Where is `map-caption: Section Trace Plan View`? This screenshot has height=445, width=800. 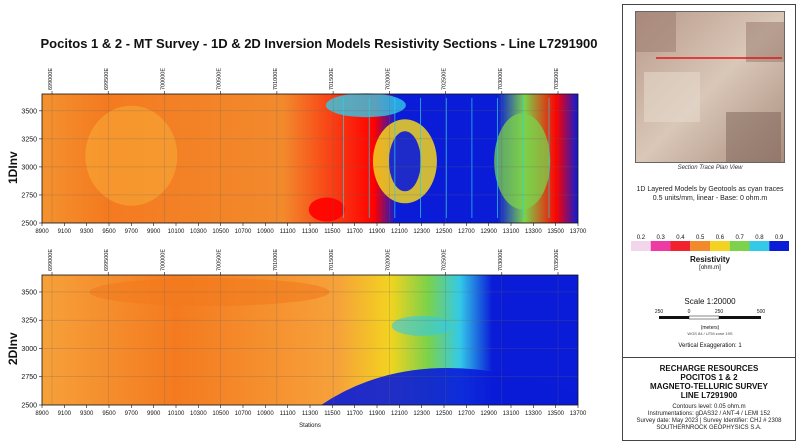
map-caption: Section Trace Plan View is located at coordinates (710, 168).